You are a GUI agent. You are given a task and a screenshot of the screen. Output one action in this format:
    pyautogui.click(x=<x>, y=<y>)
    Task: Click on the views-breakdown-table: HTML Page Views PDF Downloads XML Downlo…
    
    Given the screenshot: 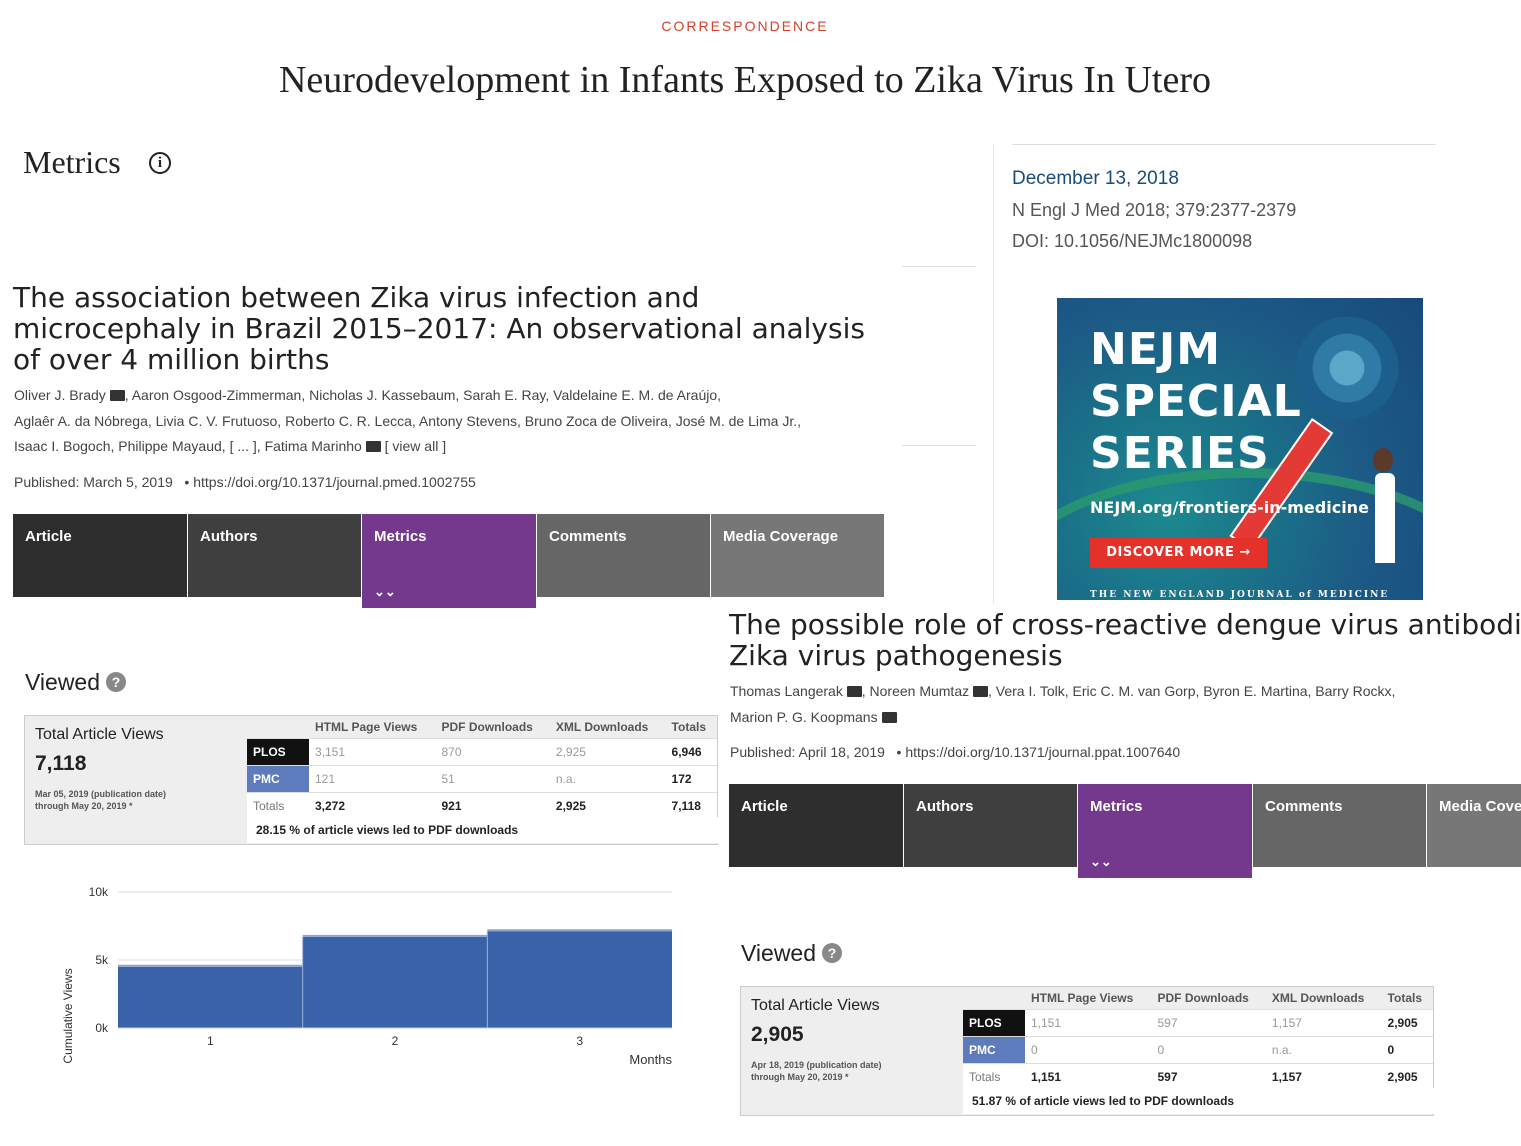 What is the action you would take?
    pyautogui.click(x=1198, y=1038)
    